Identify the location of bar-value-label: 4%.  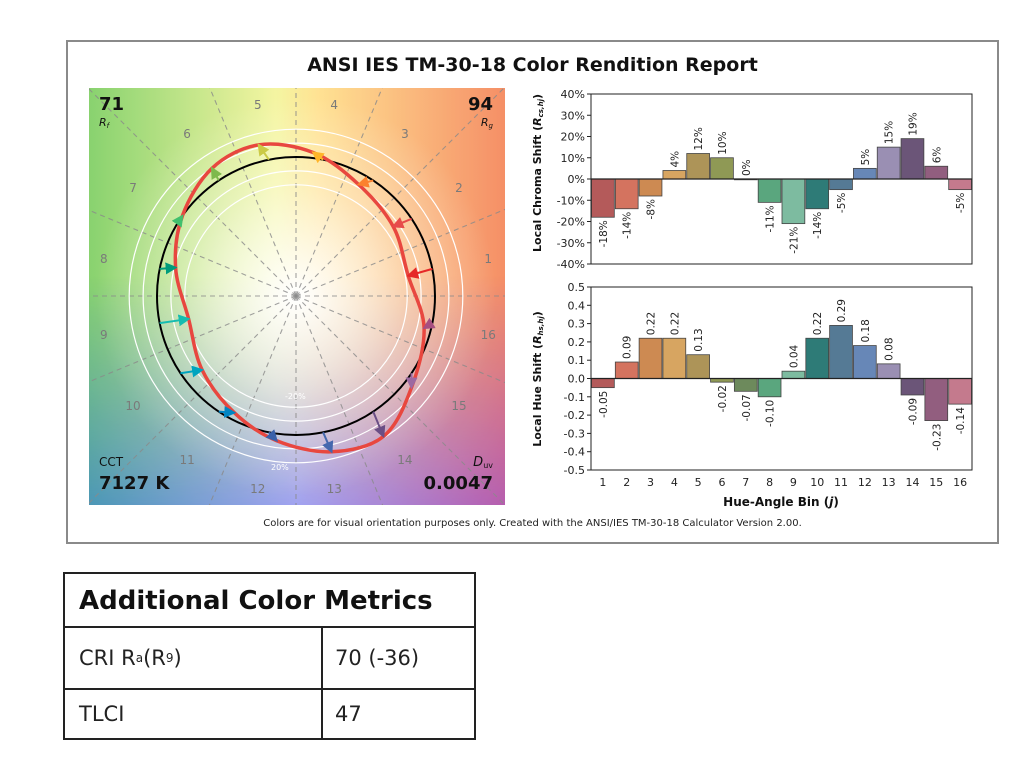
(675, 159).